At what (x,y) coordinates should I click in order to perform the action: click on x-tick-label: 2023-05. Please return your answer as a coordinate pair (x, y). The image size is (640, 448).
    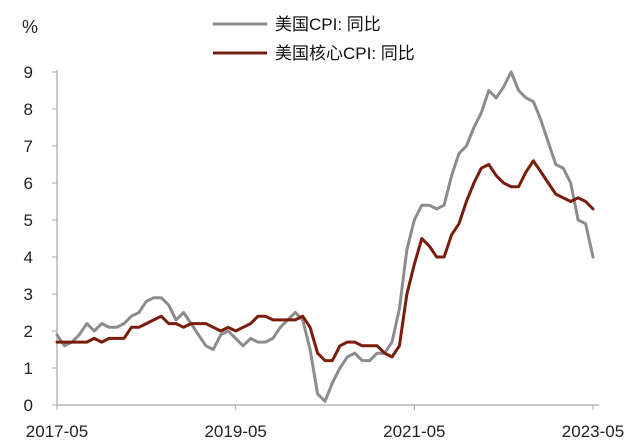
    Looking at the image, I should click on (593, 431).